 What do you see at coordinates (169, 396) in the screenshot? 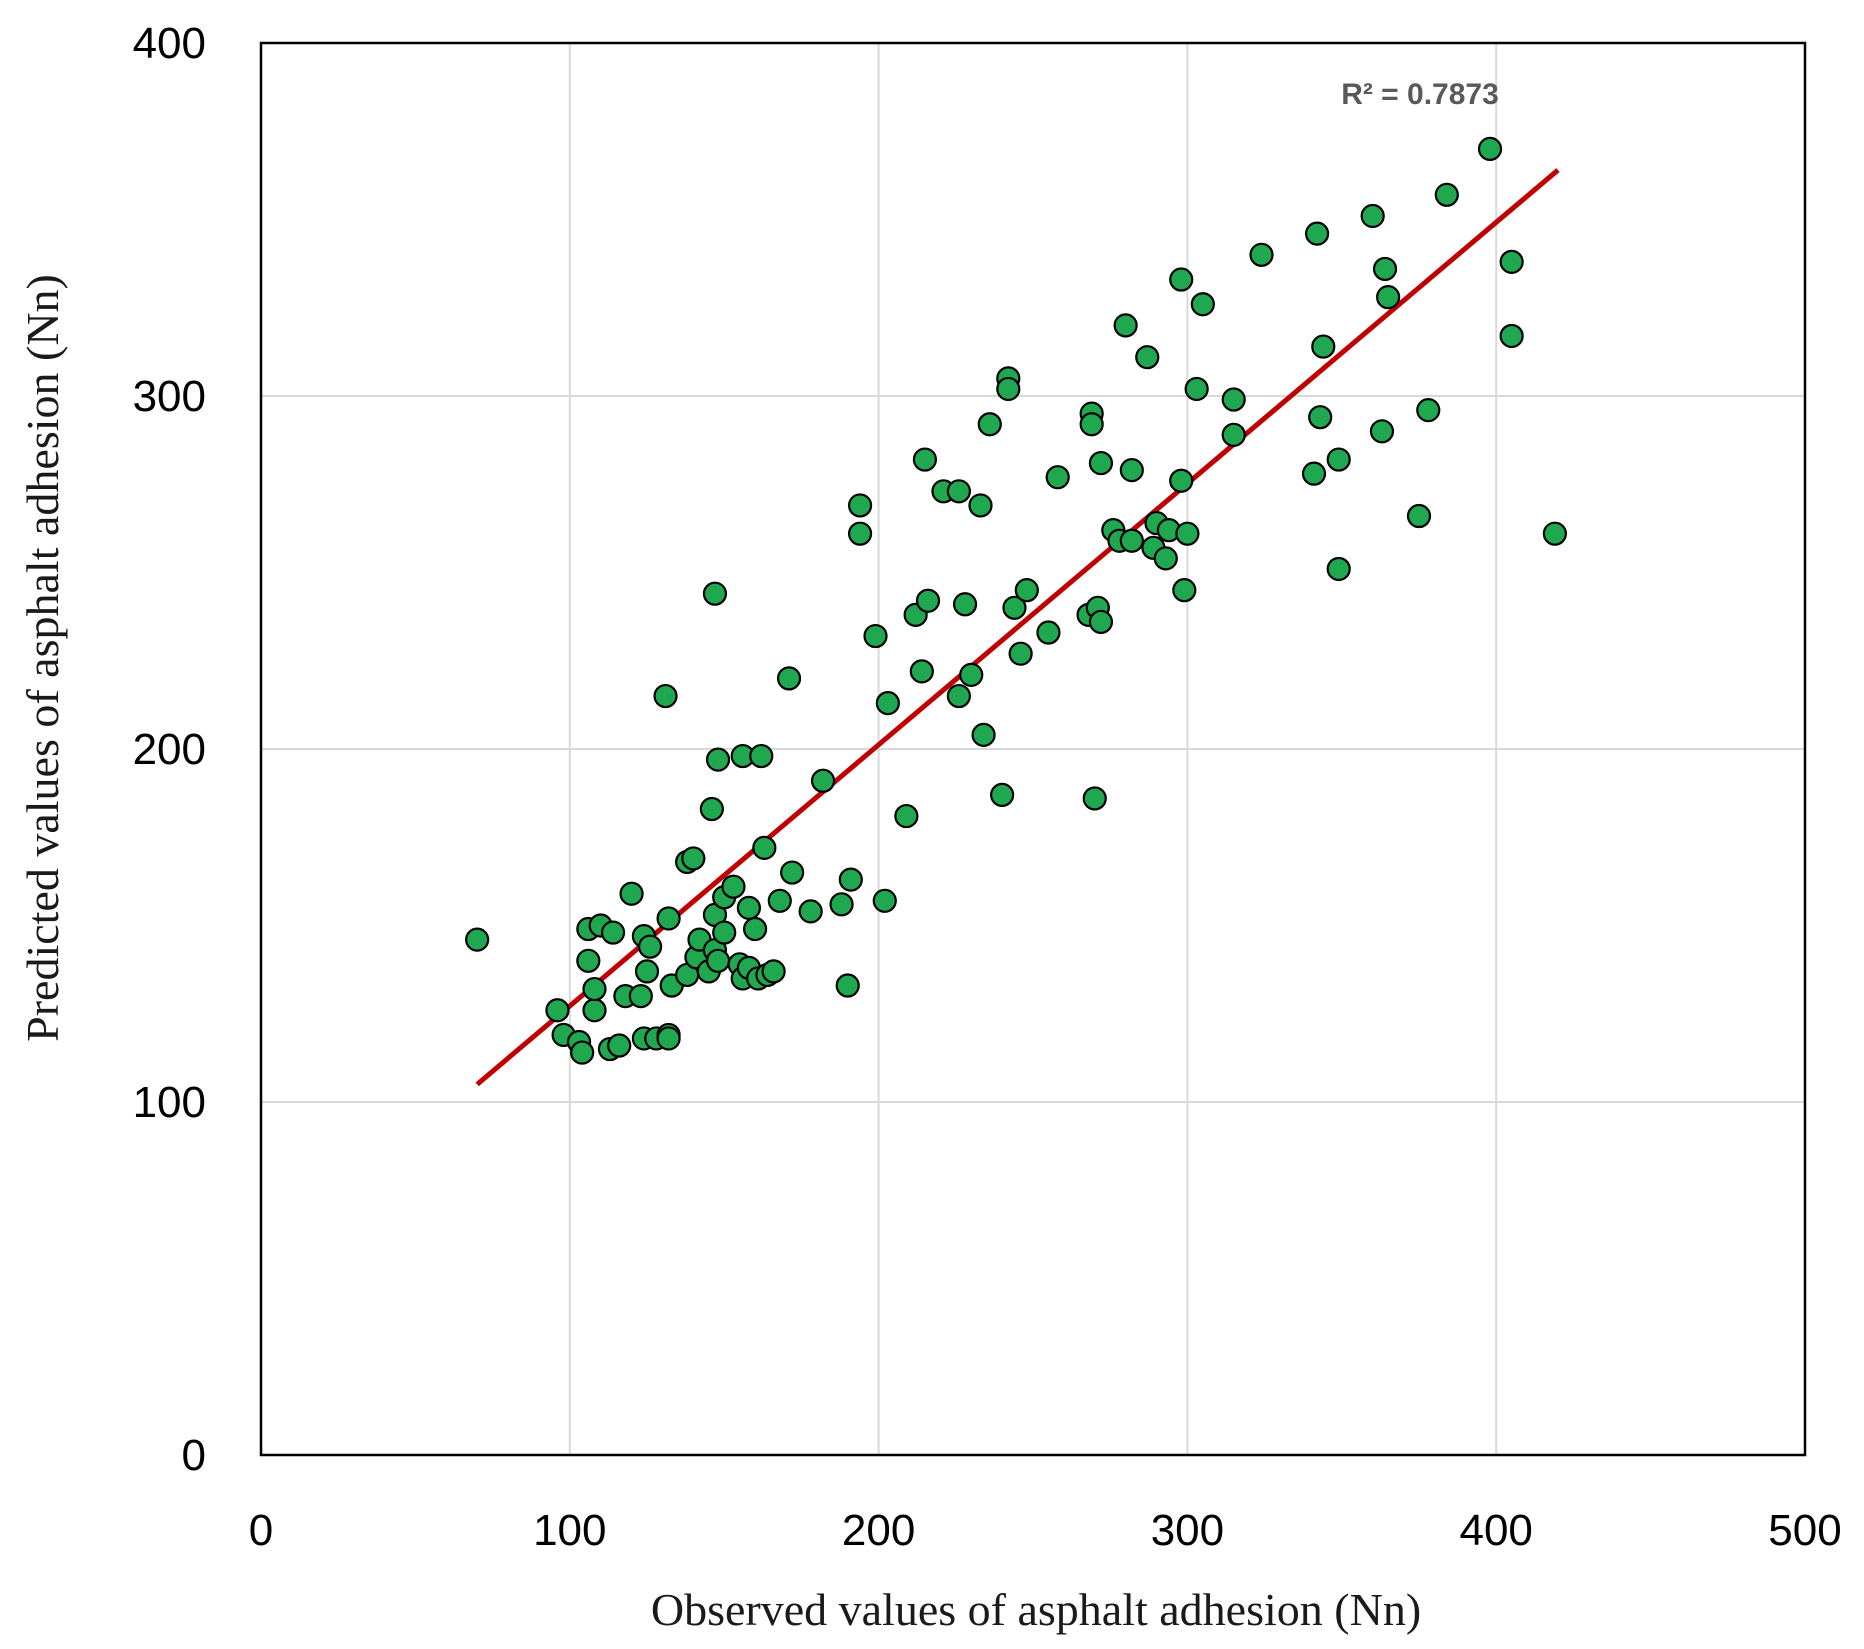
I see `y-tick-label: 300` at bounding box center [169, 396].